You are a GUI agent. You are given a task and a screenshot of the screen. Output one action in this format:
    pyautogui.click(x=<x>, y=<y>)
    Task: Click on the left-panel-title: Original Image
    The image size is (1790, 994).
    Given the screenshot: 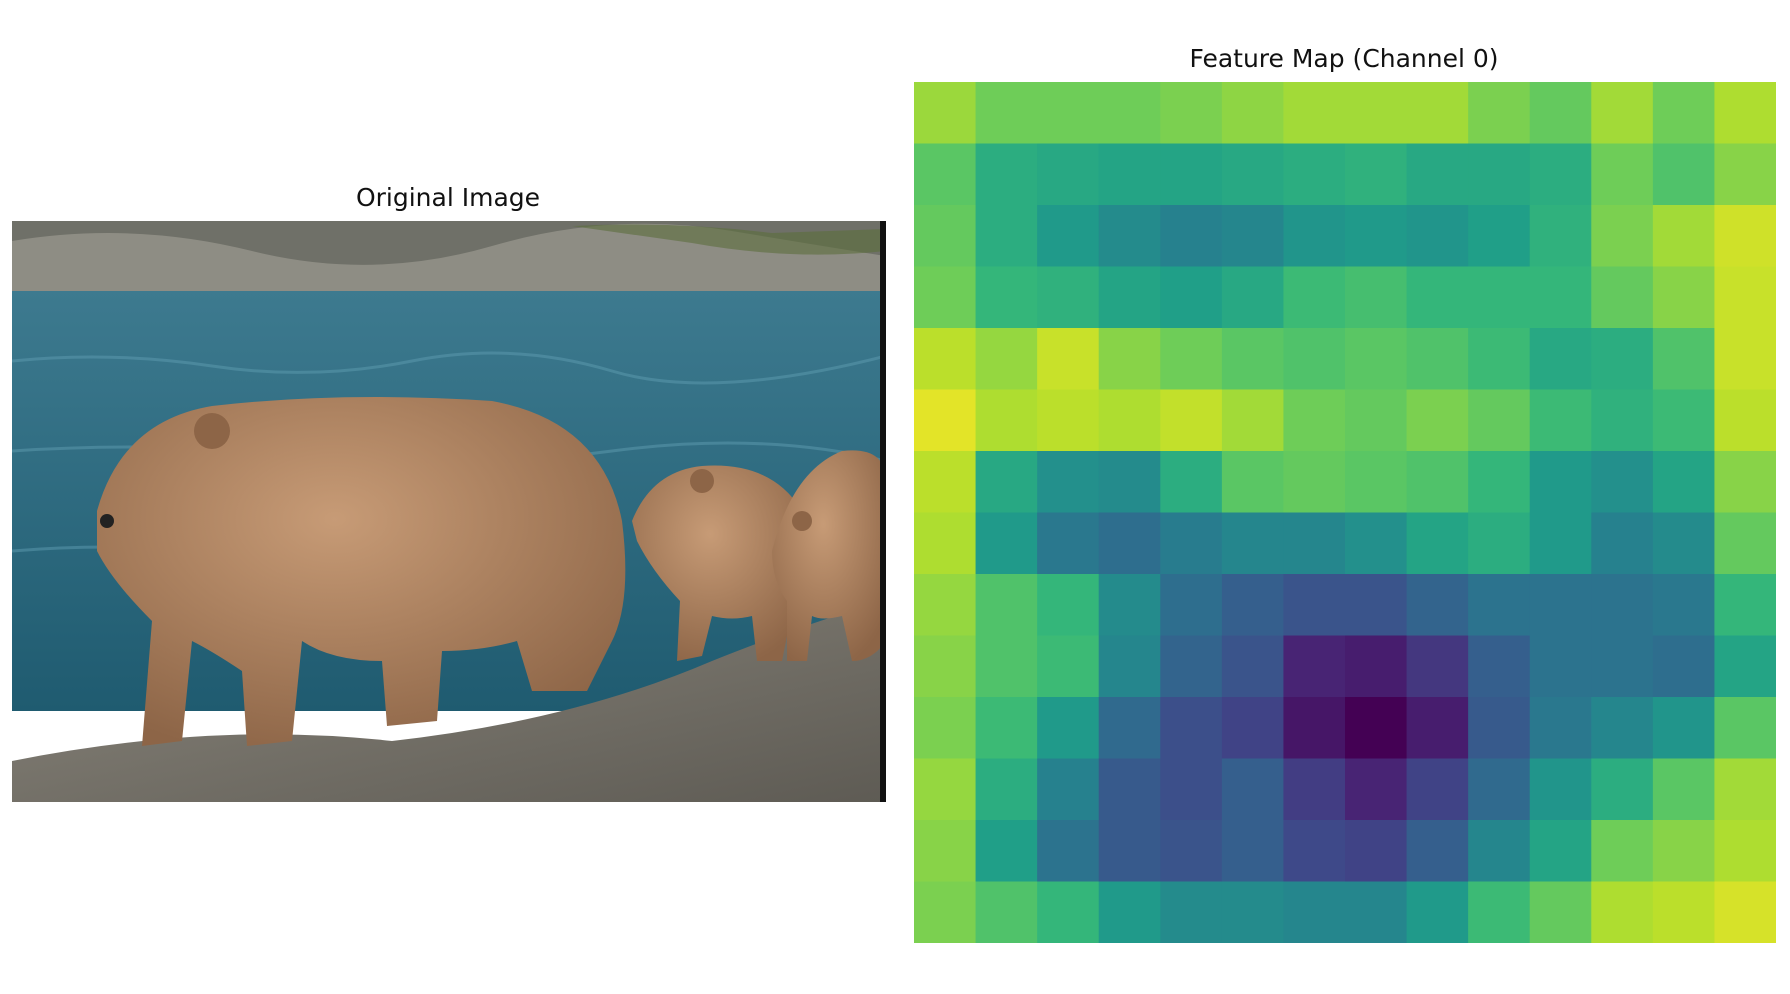 What is the action you would take?
    pyautogui.click(x=448, y=197)
    